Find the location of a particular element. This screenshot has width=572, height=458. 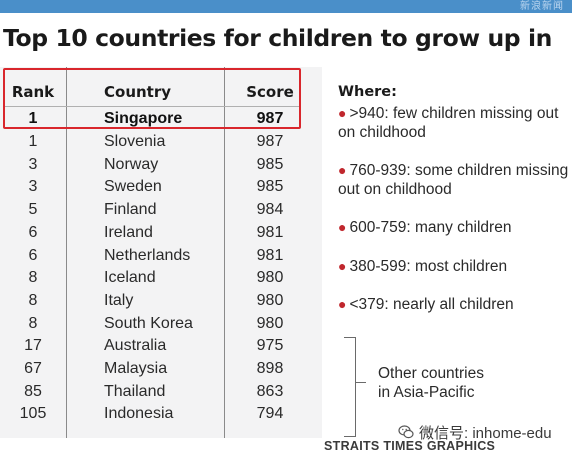

bracket-tick is located at coordinates (361, 382).